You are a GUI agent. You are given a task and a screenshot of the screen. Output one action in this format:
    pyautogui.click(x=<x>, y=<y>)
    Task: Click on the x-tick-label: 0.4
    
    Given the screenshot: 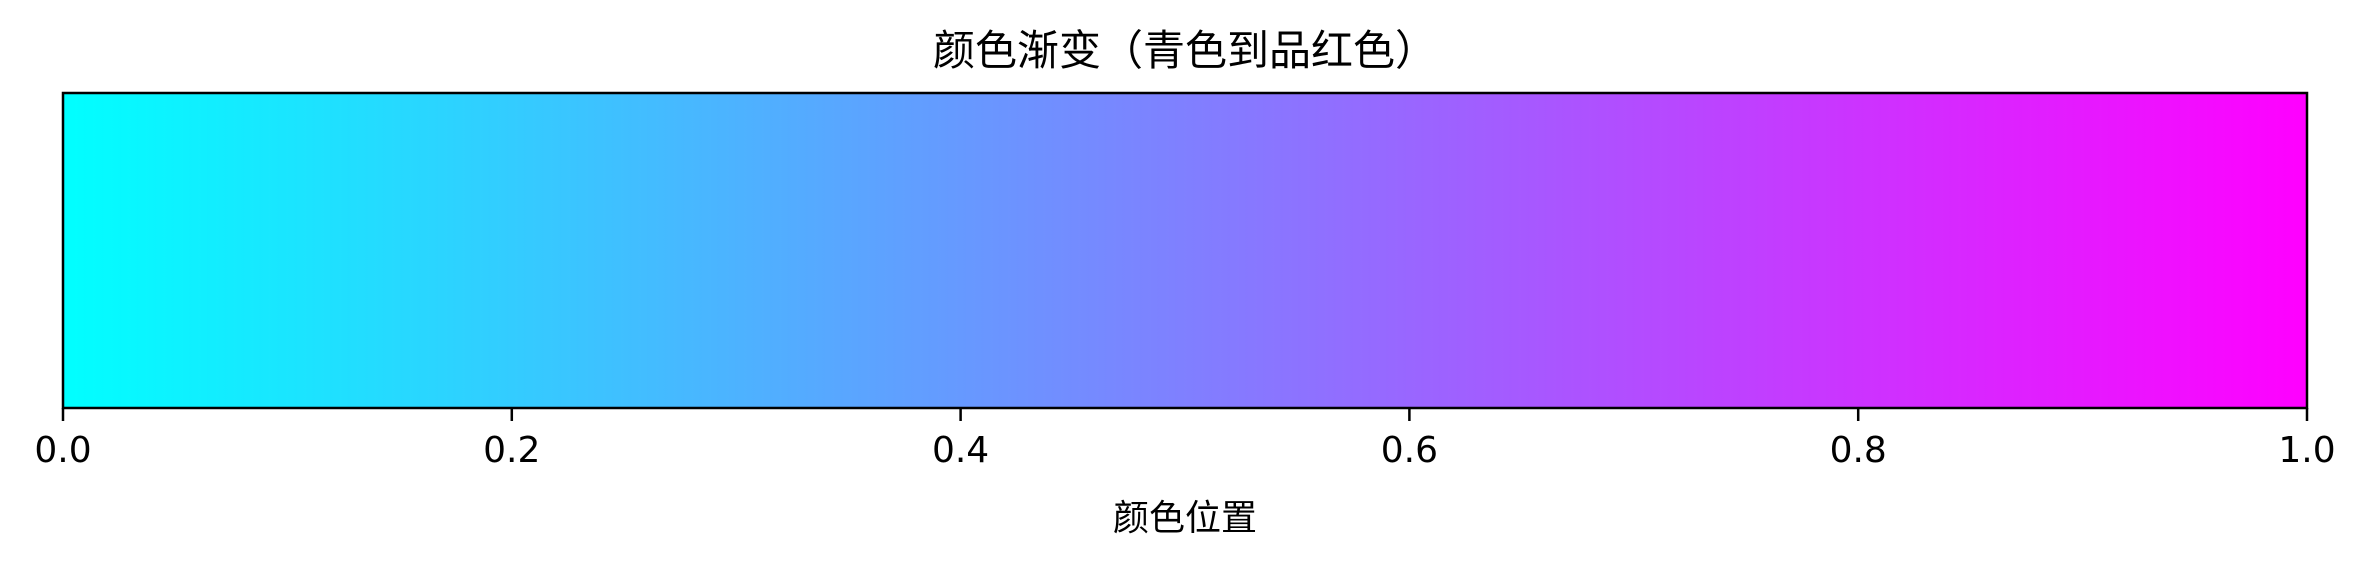 What is the action you would take?
    pyautogui.click(x=960, y=450)
    